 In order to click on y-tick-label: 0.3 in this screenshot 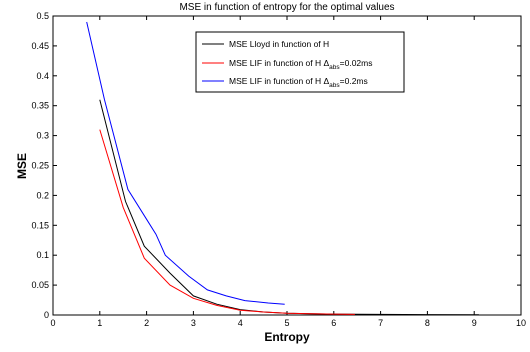, I will do `click(42, 136)`.